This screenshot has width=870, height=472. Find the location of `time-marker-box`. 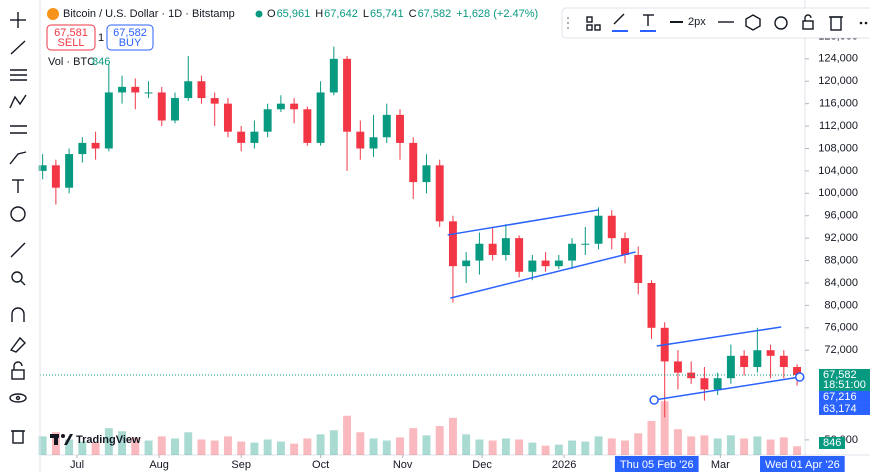

time-marker-box is located at coordinates (656, 464).